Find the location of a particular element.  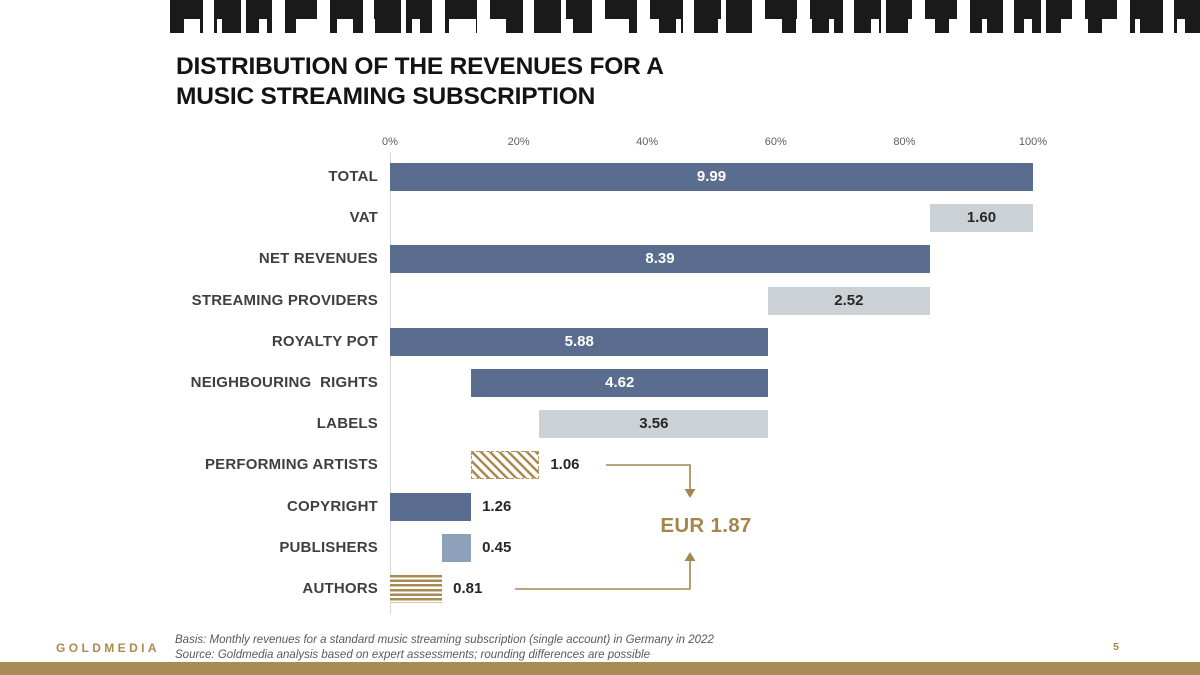

category-label: NET REVENUES is located at coordinates (318, 259).